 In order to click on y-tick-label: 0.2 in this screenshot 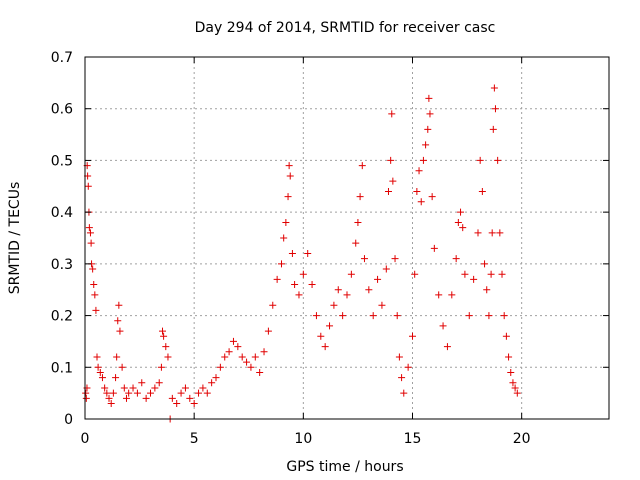, I will do `click(62, 317)`.